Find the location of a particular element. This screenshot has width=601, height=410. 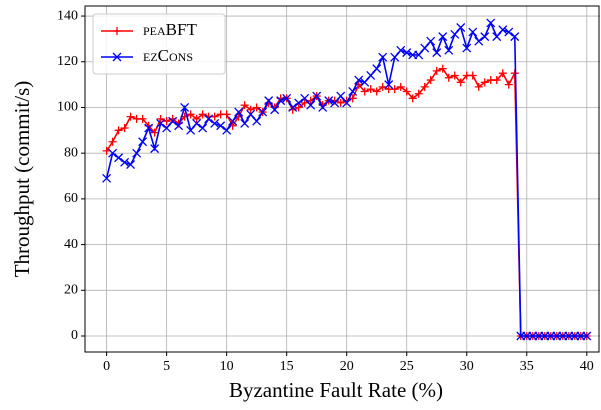

legend-label: ezCons is located at coordinates (168, 55).